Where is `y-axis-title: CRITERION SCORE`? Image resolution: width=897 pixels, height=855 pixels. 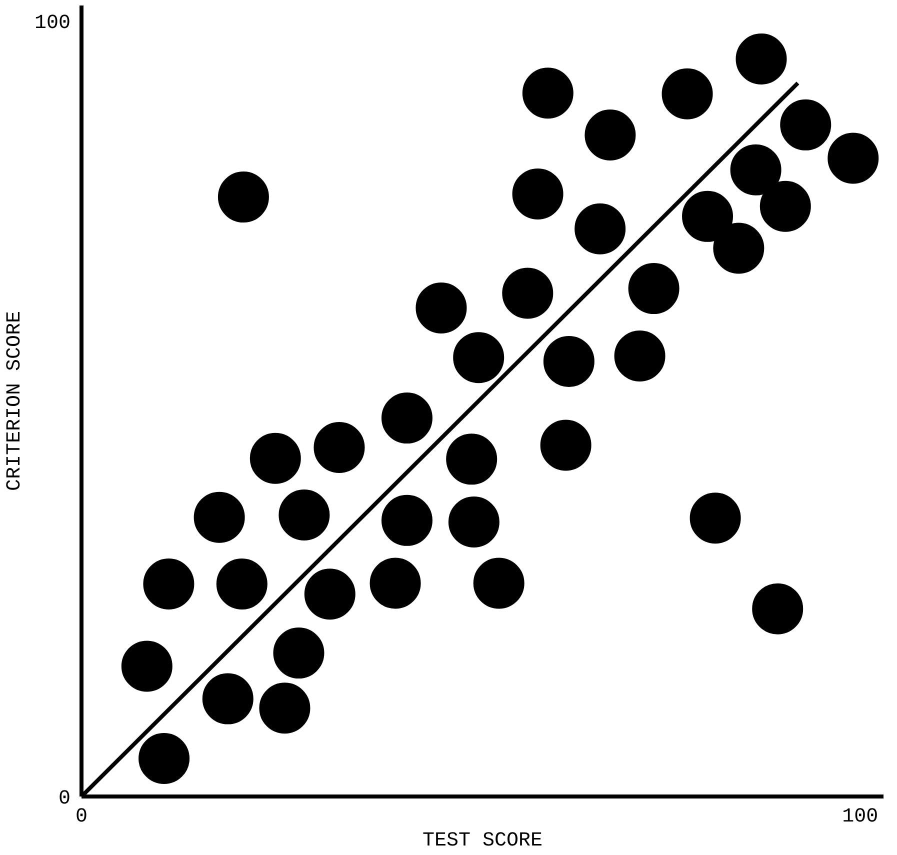
y-axis-title: CRITERION SCORE is located at coordinates (14, 401).